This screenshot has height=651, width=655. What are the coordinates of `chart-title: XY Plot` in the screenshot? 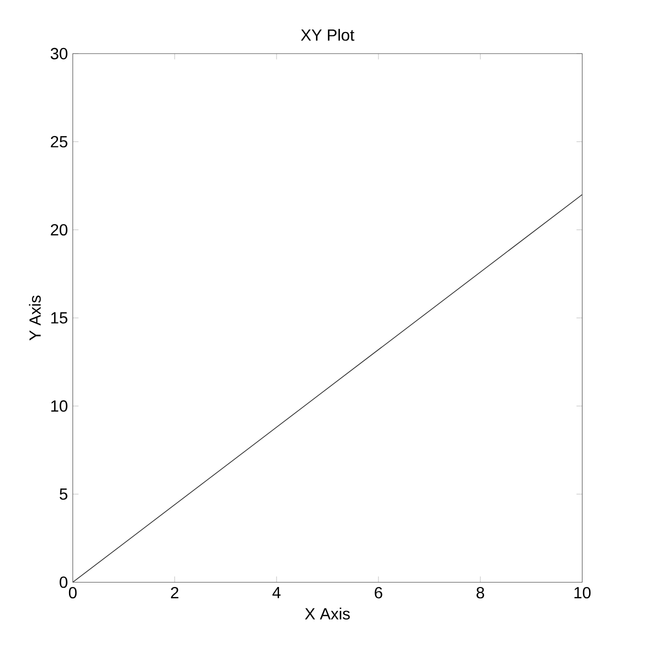 It's located at (327, 34).